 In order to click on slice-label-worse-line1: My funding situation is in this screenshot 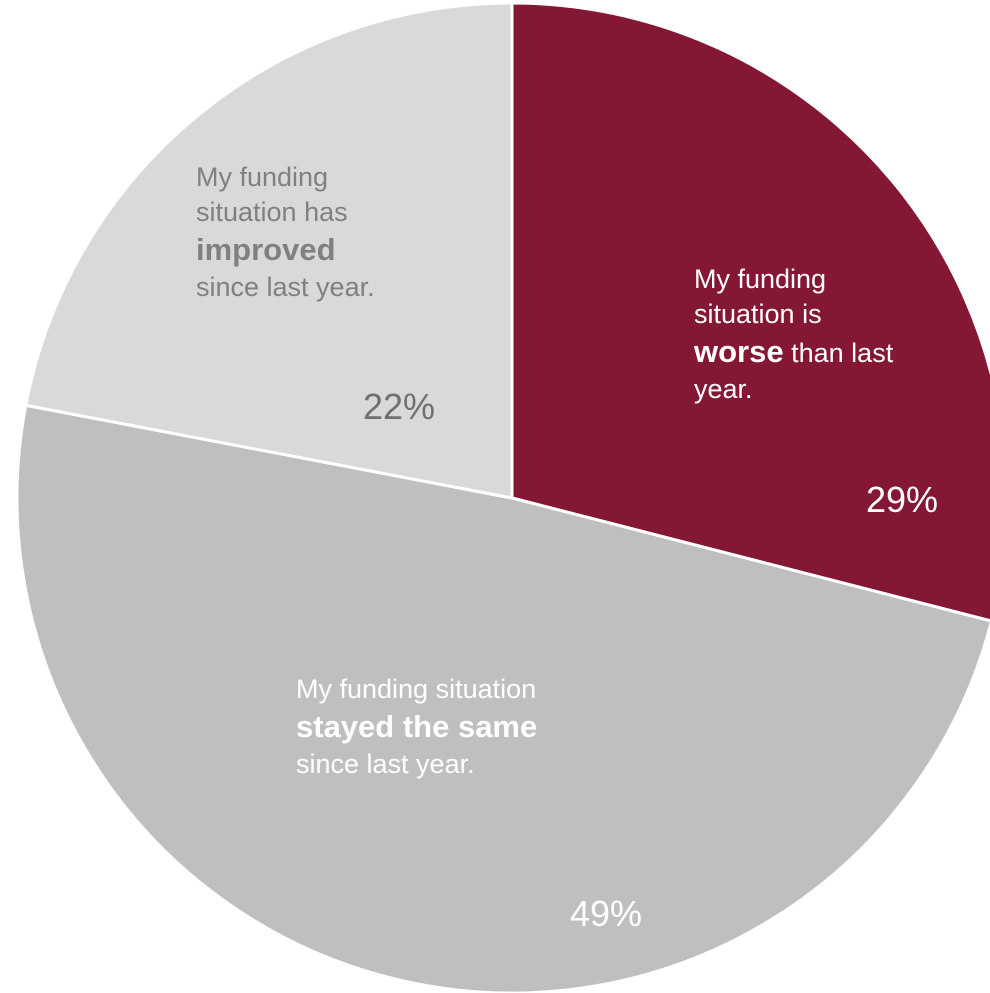, I will do `click(760, 297)`.